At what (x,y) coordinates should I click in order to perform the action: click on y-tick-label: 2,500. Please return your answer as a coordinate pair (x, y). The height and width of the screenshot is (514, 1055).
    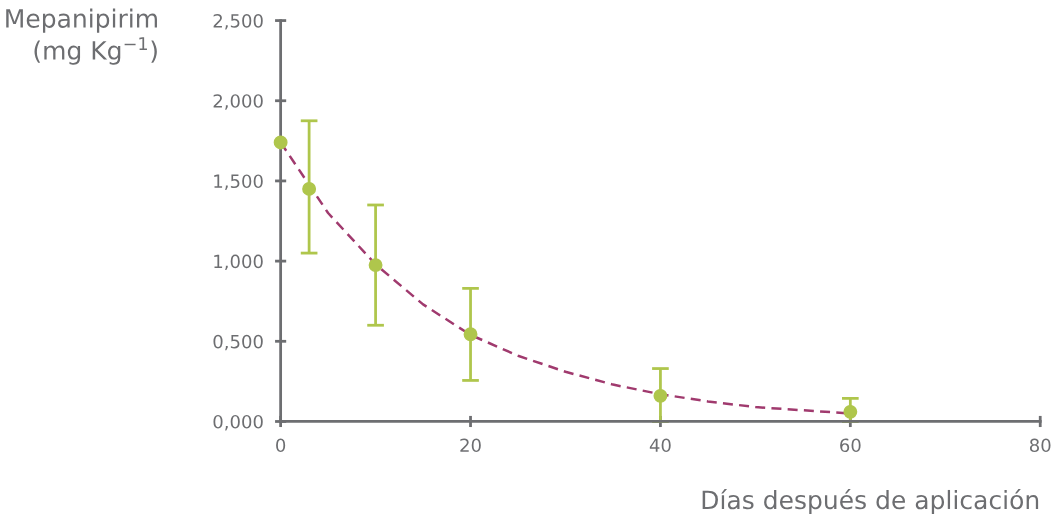
    Looking at the image, I should click on (238, 22).